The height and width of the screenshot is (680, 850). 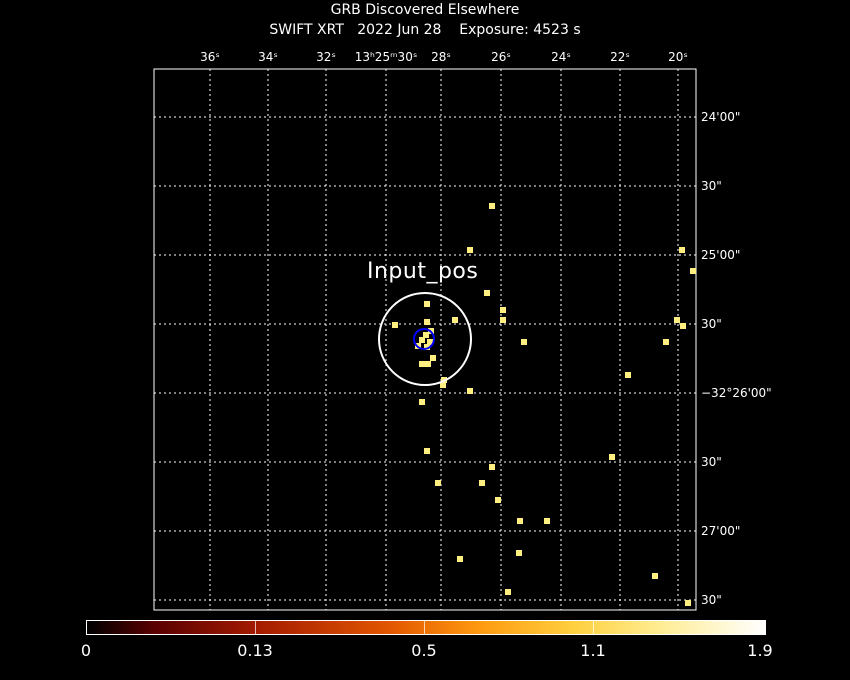 What do you see at coordinates (424, 650) in the screenshot?
I see `colorbar-label: 0.5` at bounding box center [424, 650].